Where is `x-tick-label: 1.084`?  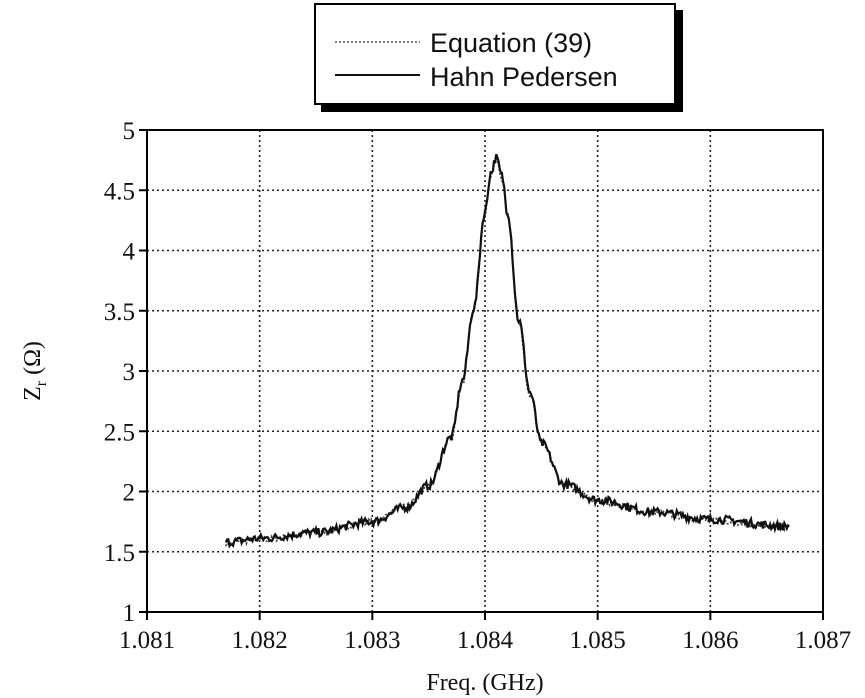 x-tick-label: 1.084 is located at coordinates (485, 640).